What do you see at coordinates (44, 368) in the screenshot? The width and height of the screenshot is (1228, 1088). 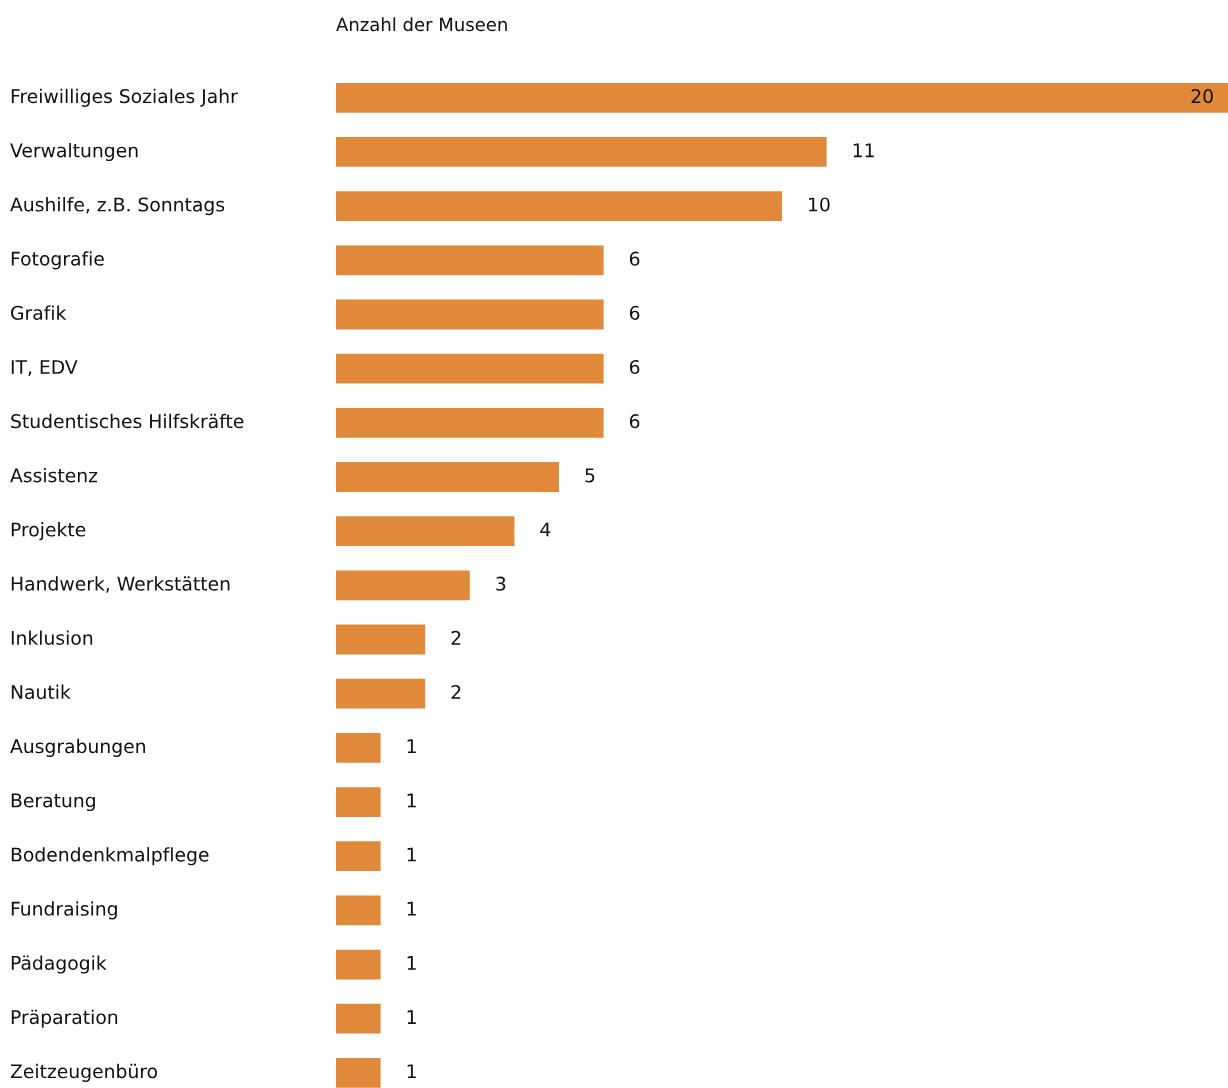 I see `y-tick-label: IT, EDV` at bounding box center [44, 368].